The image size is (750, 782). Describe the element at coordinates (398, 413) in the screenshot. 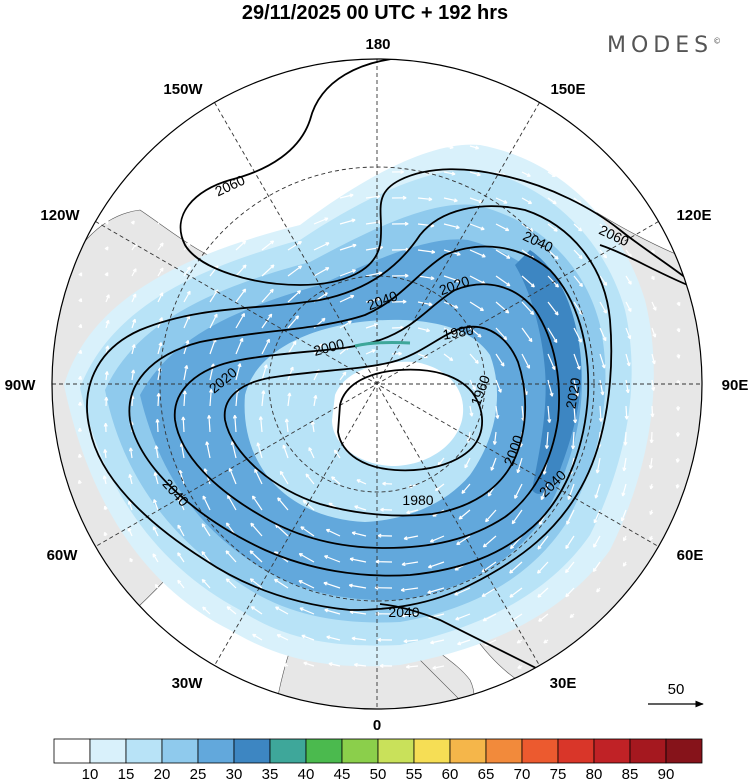

I see `inner-core-low` at that location.